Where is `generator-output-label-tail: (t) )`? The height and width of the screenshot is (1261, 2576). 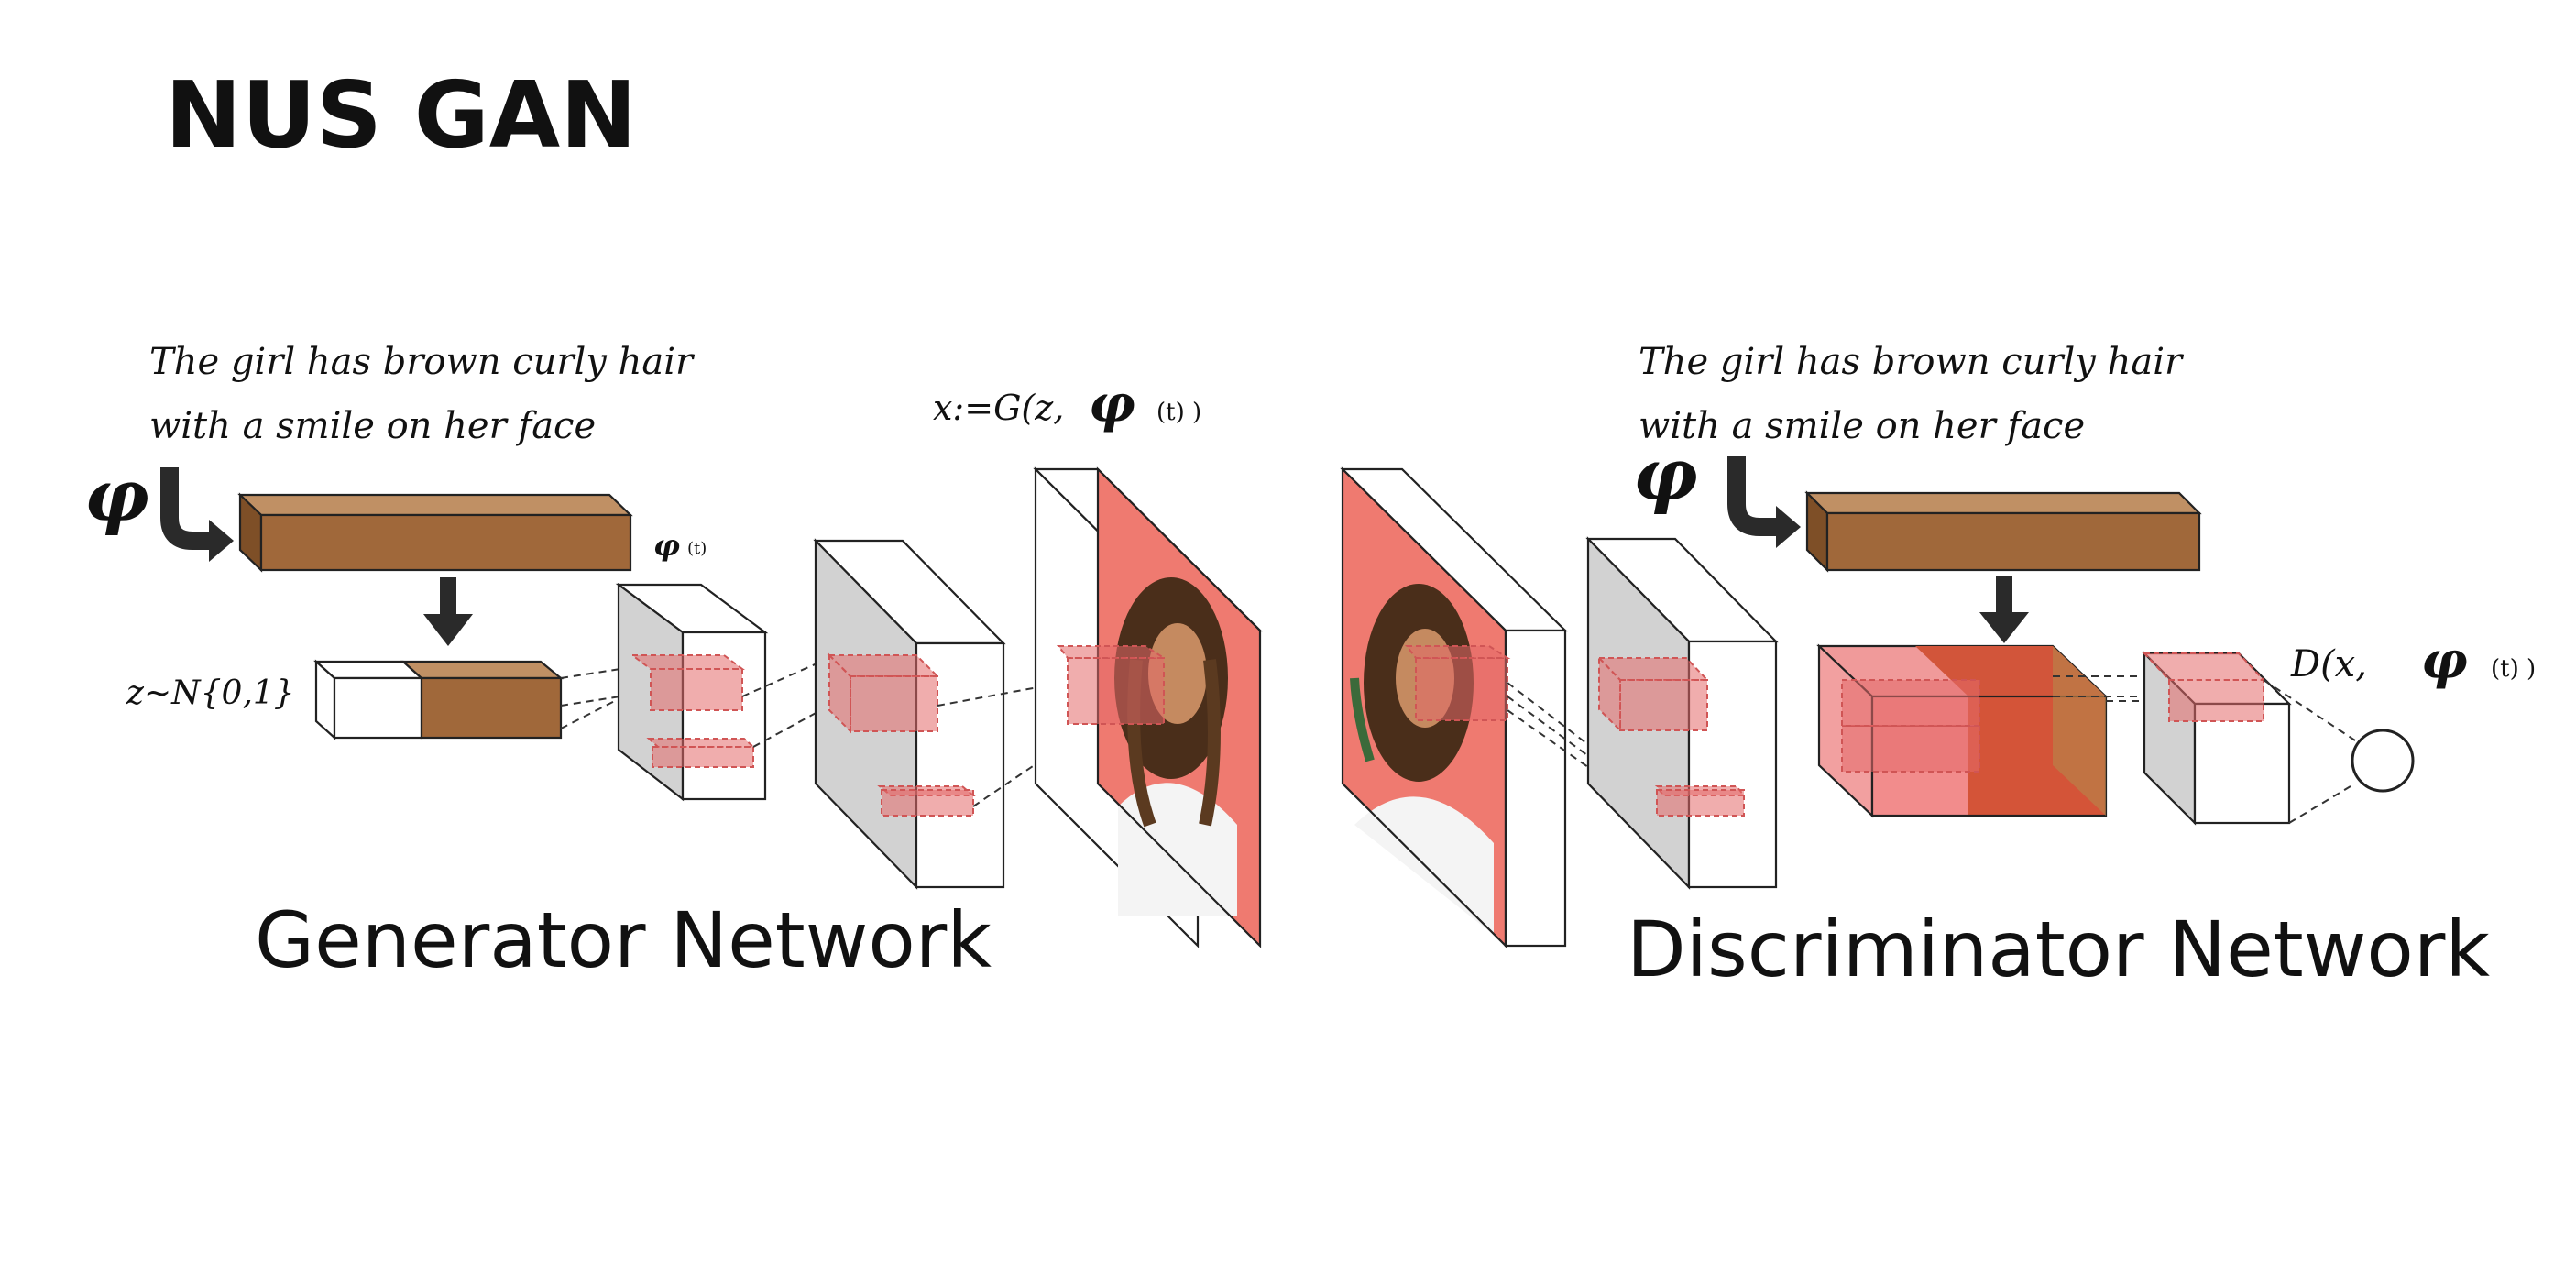 generator-output-label-tail: (t) ) is located at coordinates (1178, 412).